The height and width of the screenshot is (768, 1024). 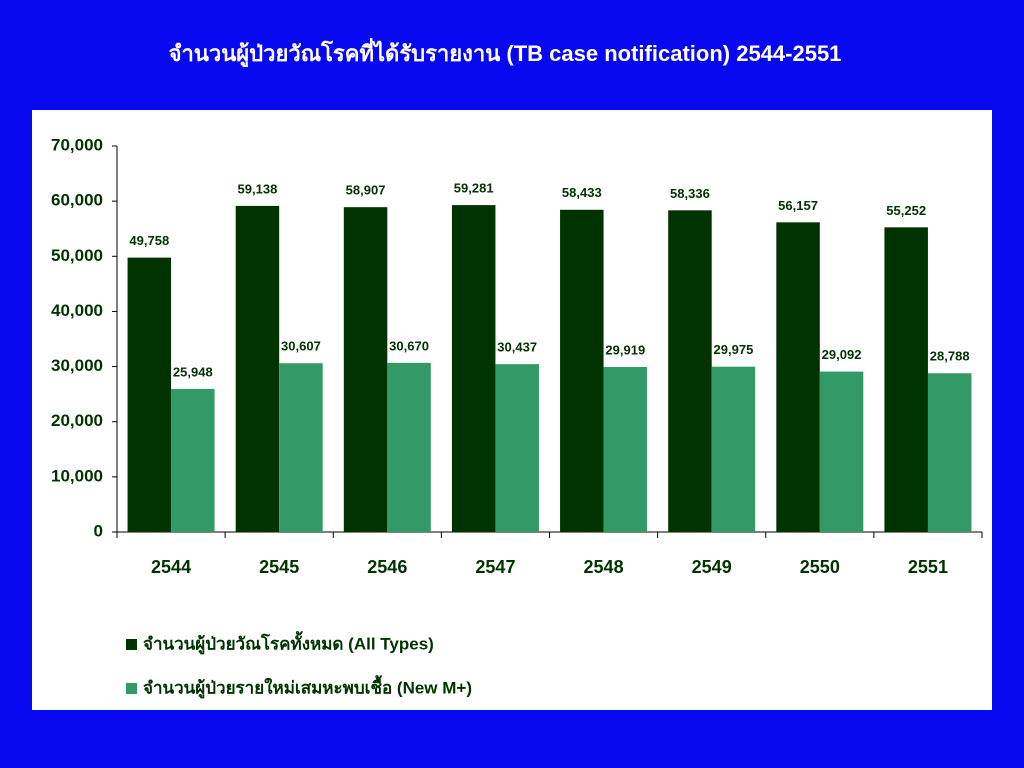 I want to click on value-label: 58,907, so click(x=366, y=190).